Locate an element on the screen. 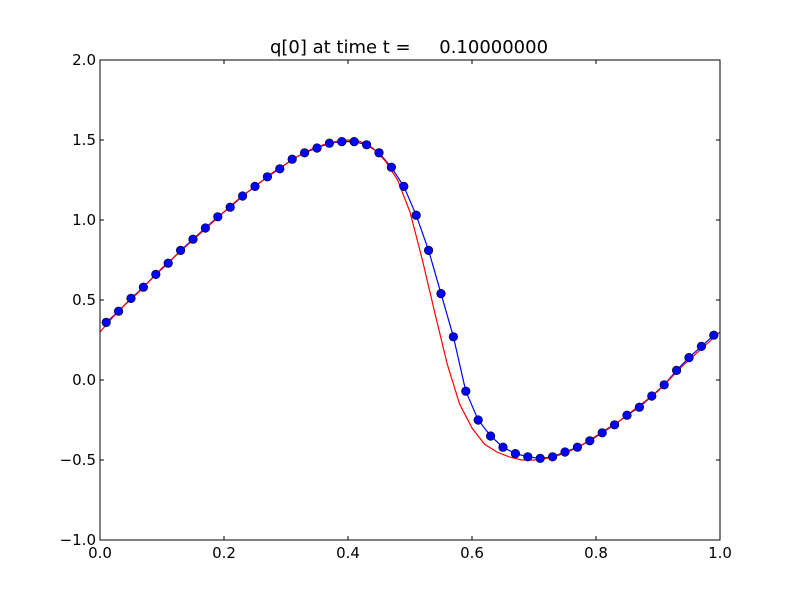 The image size is (800, 600). y-tick-label: 0.0 is located at coordinates (84, 380).